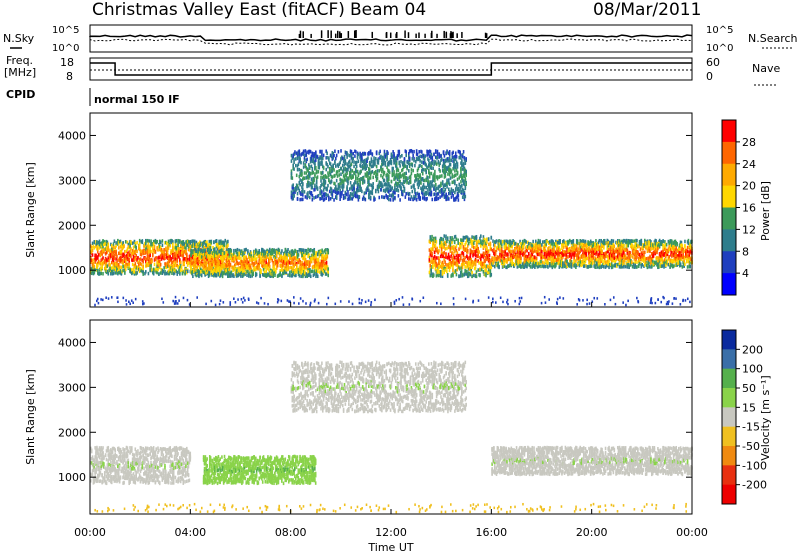  What do you see at coordinates (391, 38) in the screenshot?
I see `nsky-panel` at bounding box center [391, 38].